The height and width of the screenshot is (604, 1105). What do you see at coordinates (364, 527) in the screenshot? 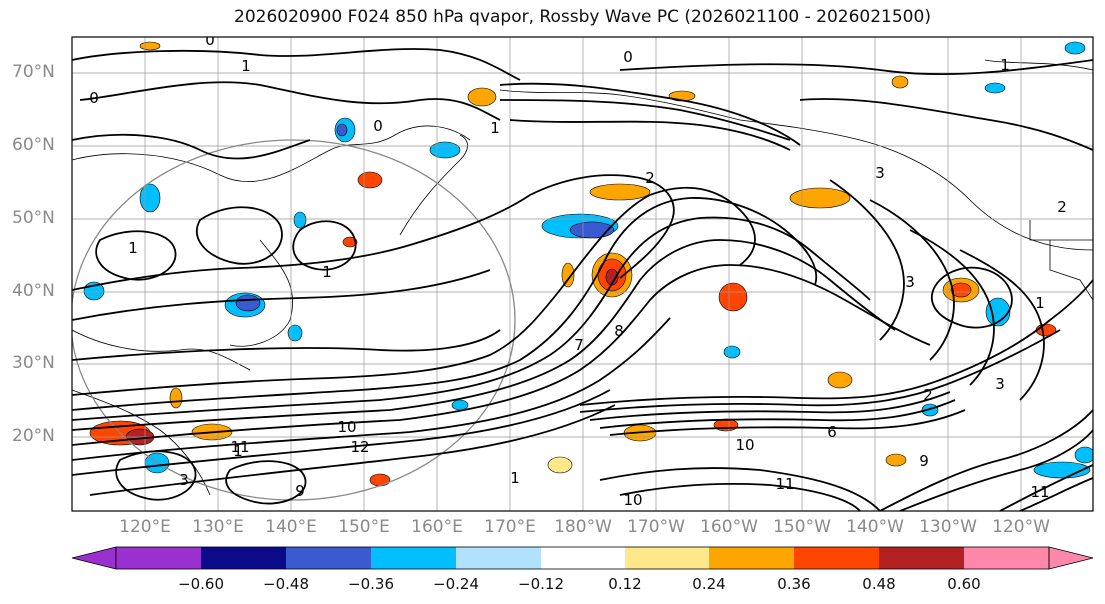
I see `lon-label: 150°E` at bounding box center [364, 527].